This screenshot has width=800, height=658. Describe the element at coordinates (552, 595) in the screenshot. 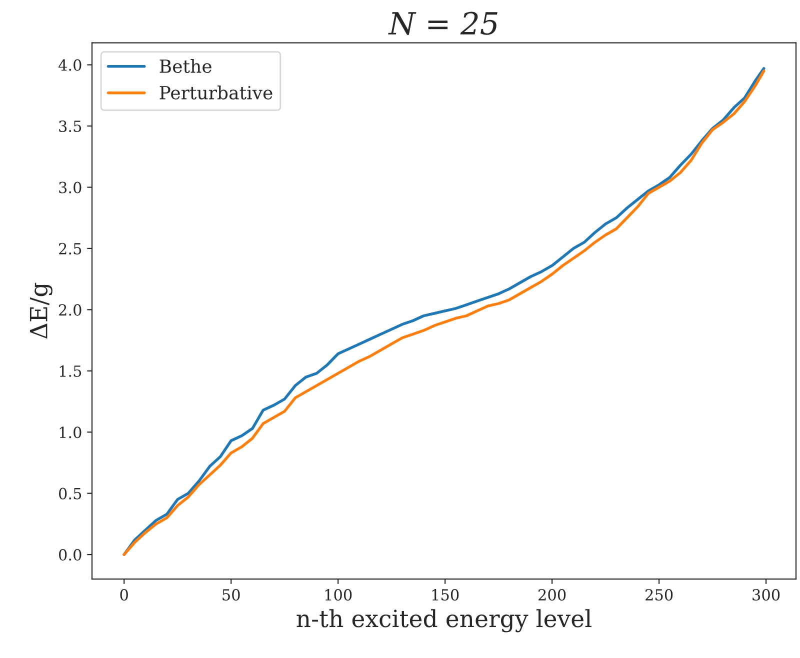

I see `x-tick-label: 200` at that location.